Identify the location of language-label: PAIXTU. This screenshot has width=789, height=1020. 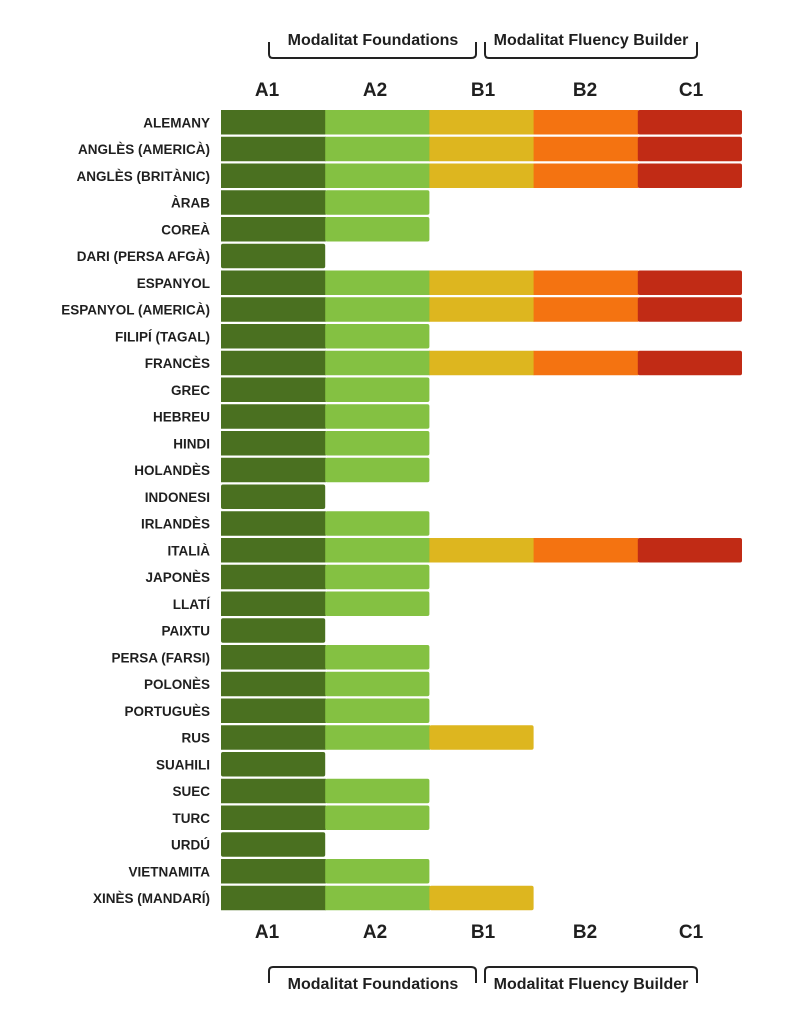
(185, 631).